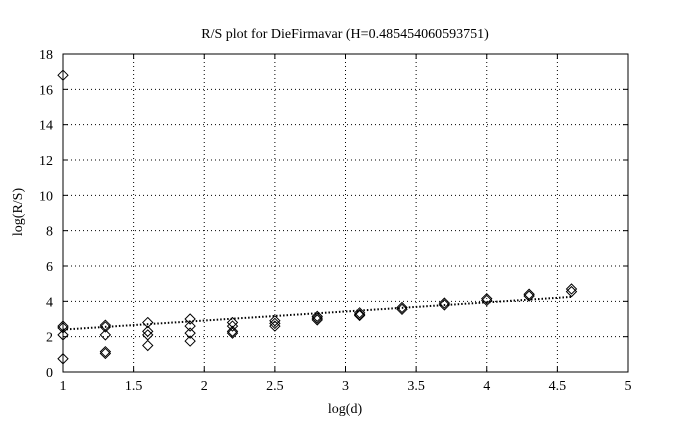  What do you see at coordinates (345, 409) in the screenshot?
I see `x-axis-label: log(d)` at bounding box center [345, 409].